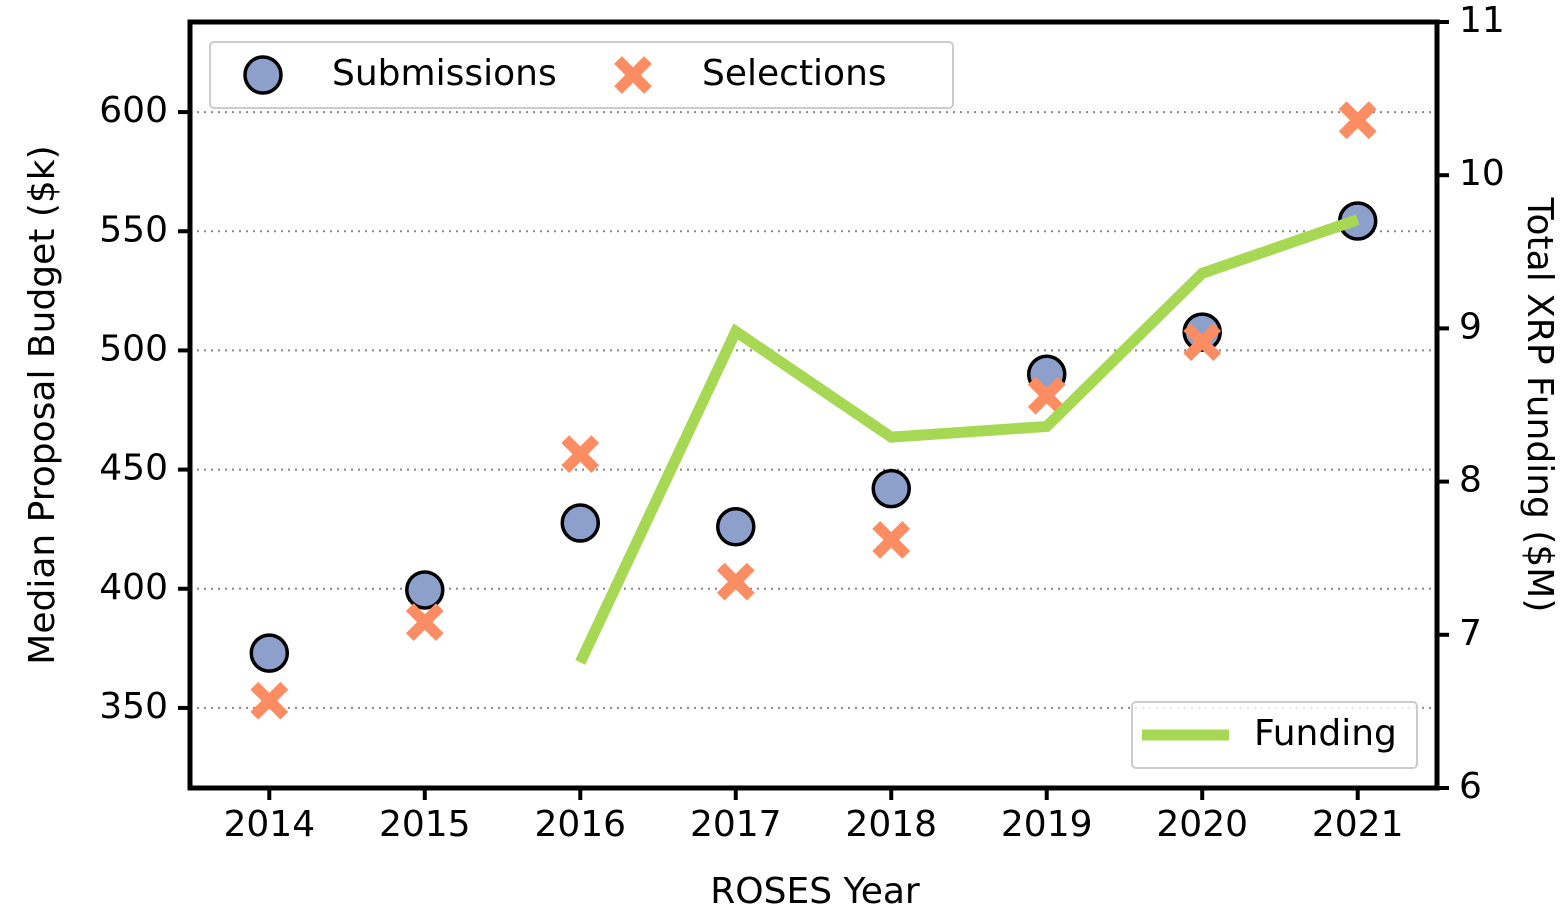 This screenshot has height=914, width=1568. What do you see at coordinates (133, 110) in the screenshot?
I see `y-tick-label: 600` at bounding box center [133, 110].